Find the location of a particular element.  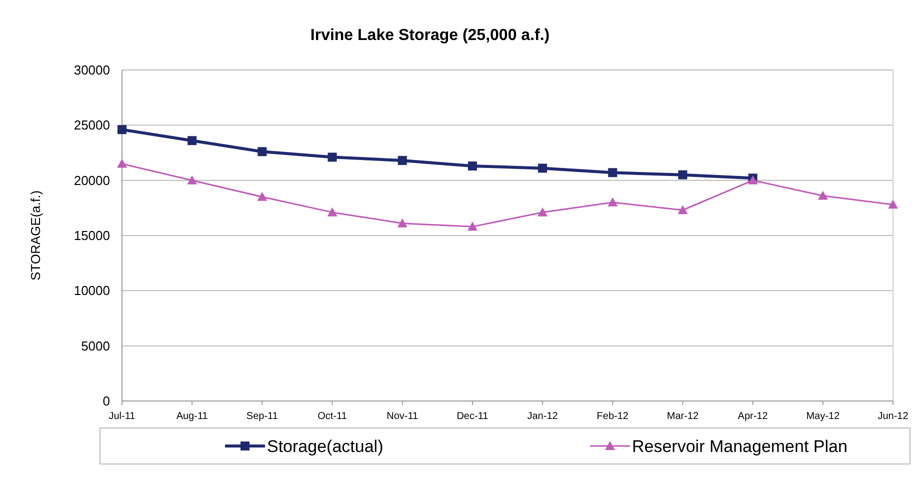

x-tick-label: Mar-12 is located at coordinates (682, 416).